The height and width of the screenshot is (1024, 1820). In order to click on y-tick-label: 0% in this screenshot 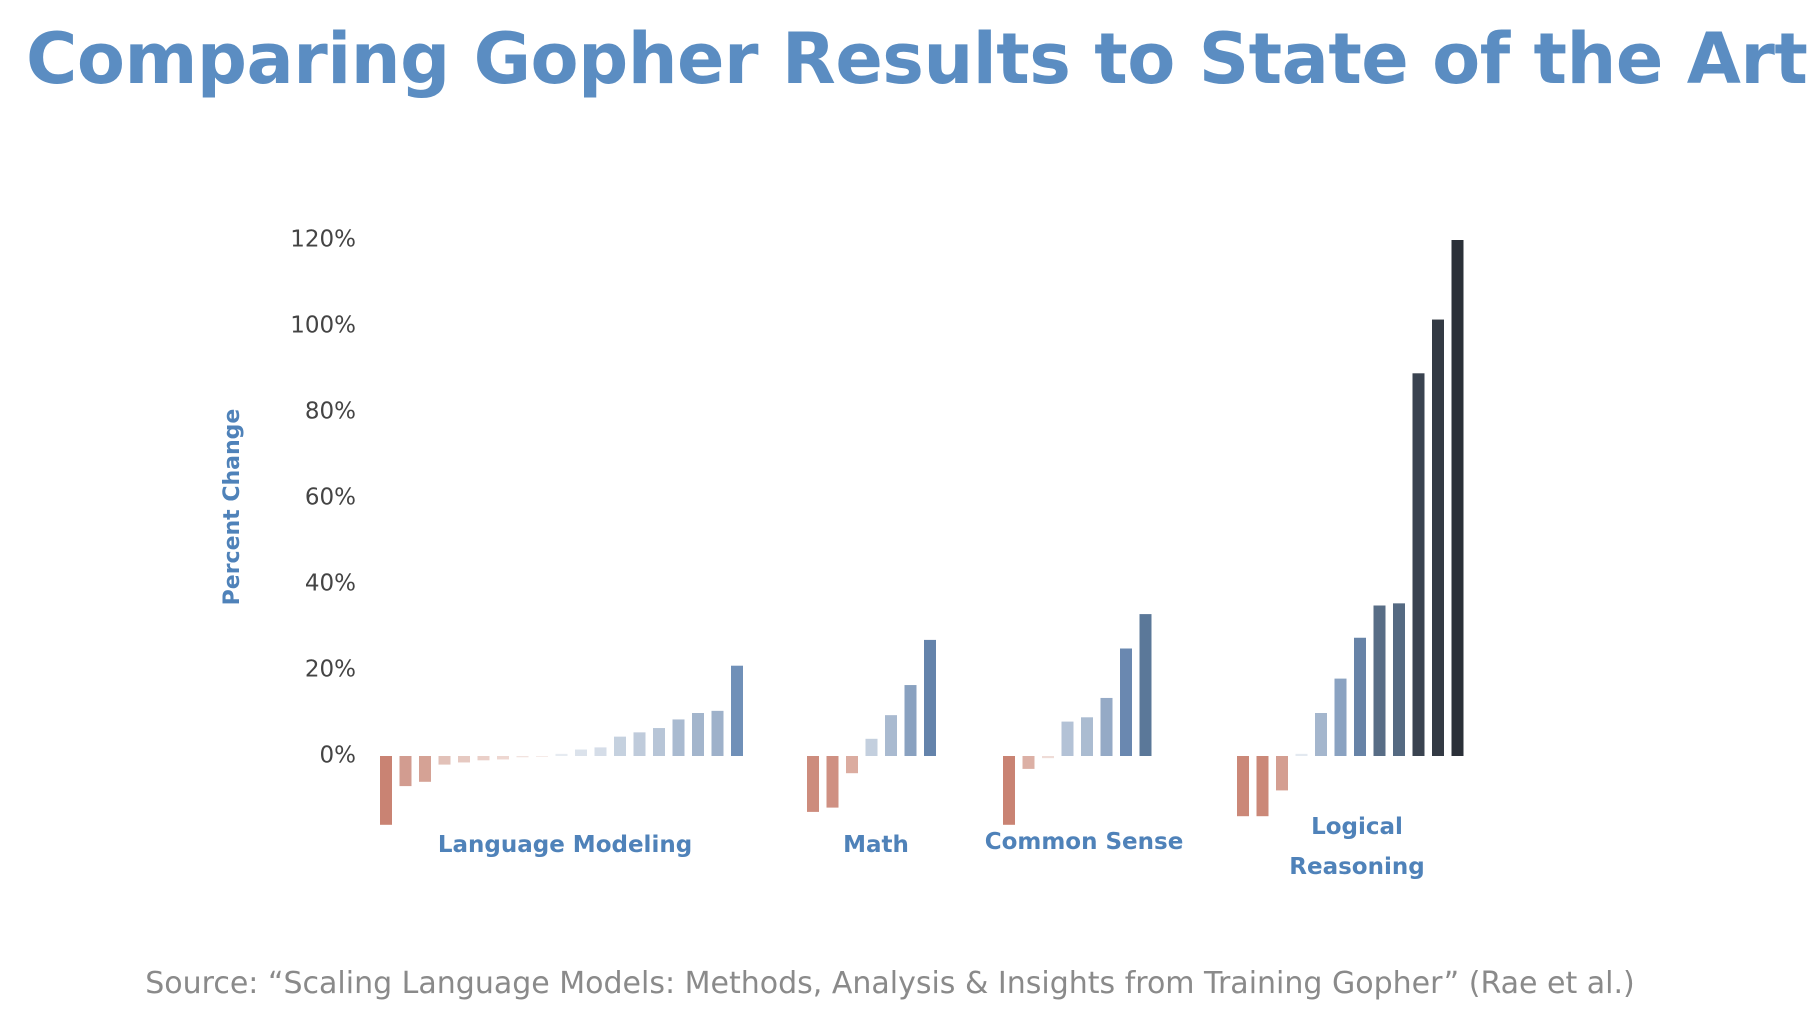, I will do `click(338, 756)`.